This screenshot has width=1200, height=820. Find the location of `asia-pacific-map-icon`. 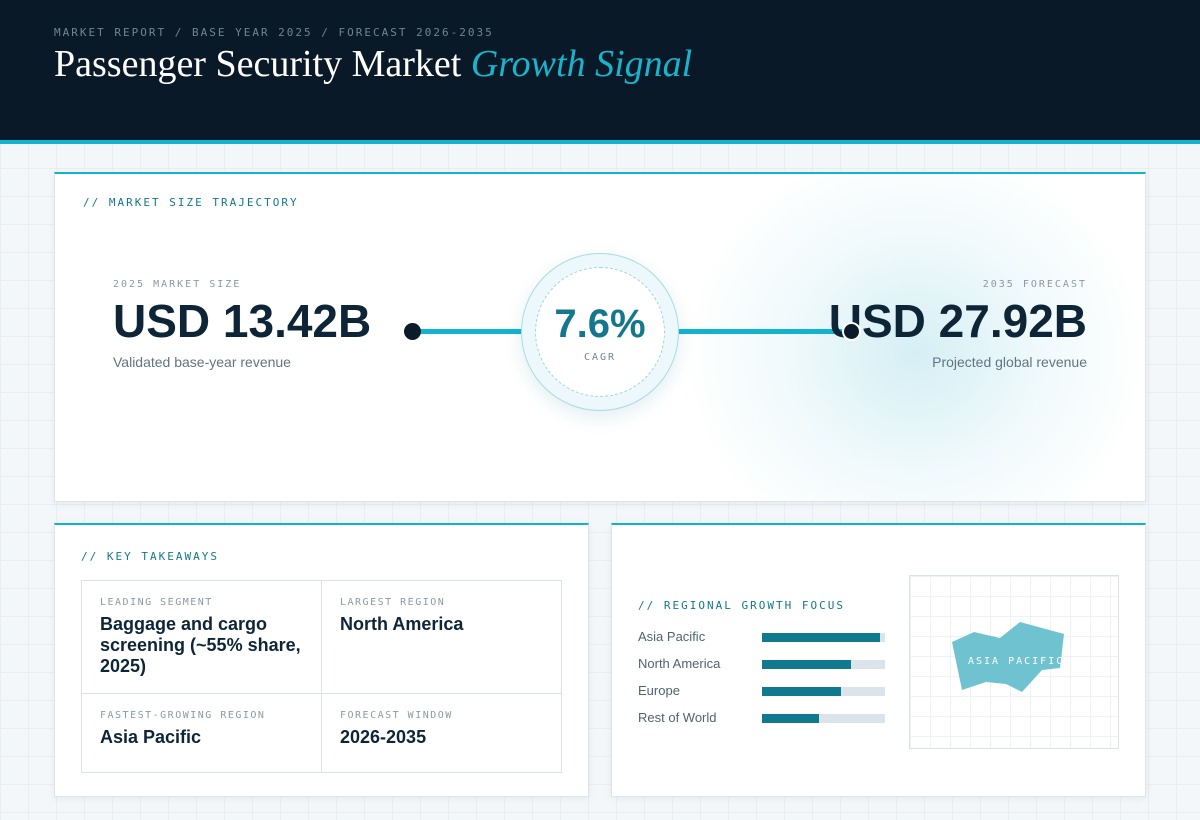

asia-pacific-map-icon is located at coordinates (1008, 657).